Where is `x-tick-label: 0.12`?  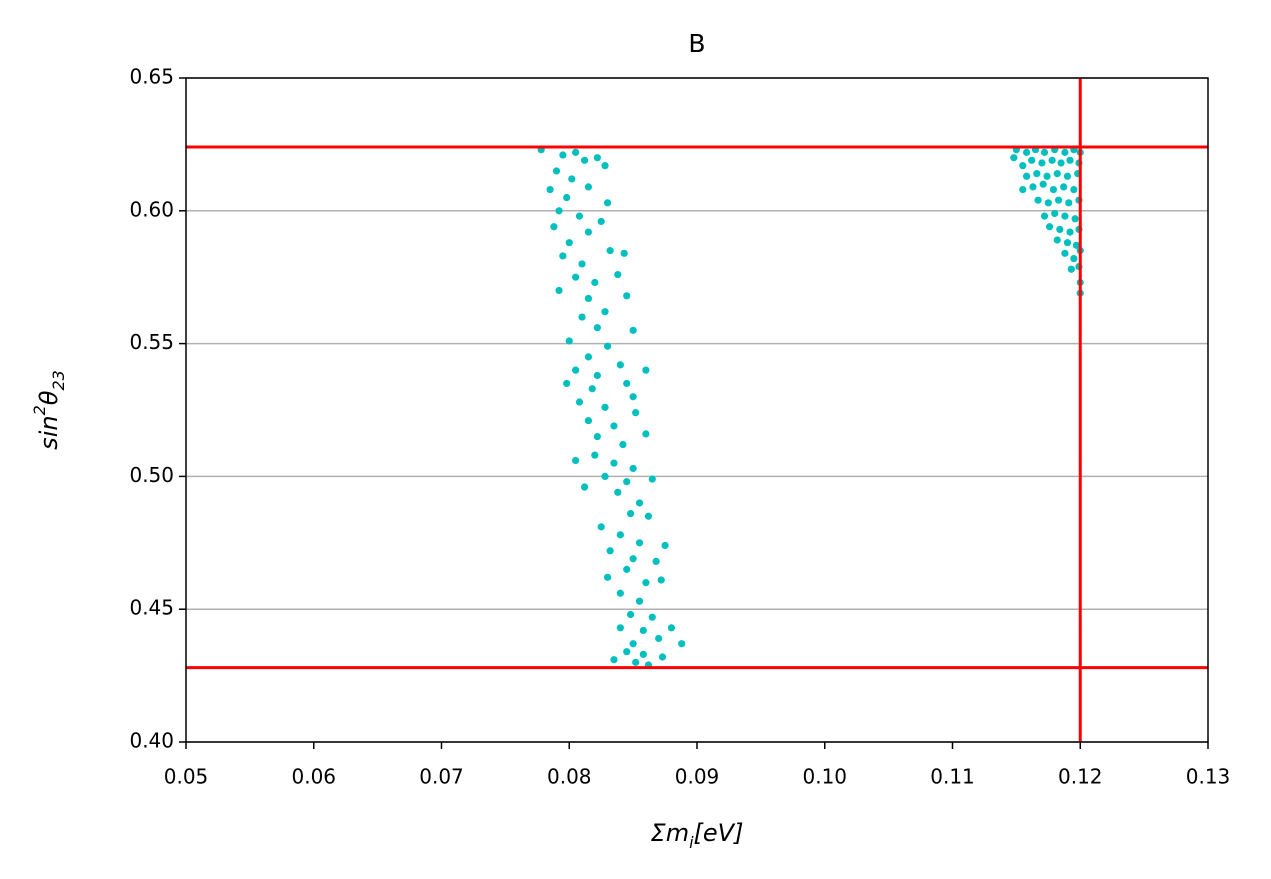
x-tick-label: 0.12 is located at coordinates (1080, 777).